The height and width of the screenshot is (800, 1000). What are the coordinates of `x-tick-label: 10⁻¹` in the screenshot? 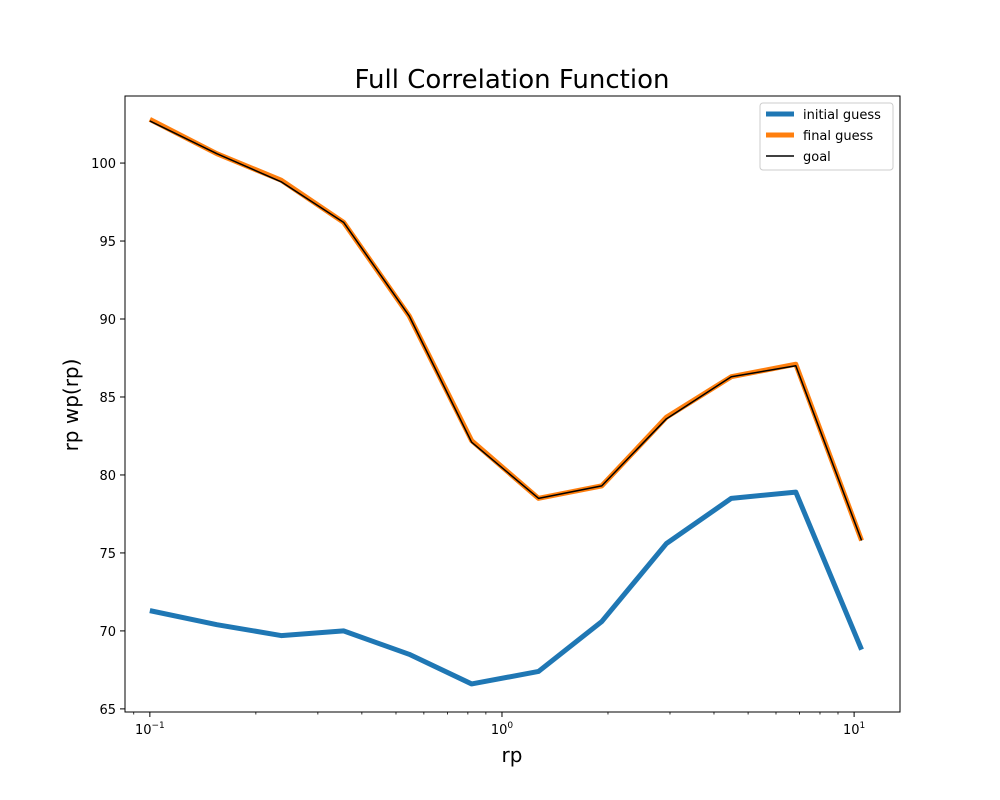 It's located at (150, 729).